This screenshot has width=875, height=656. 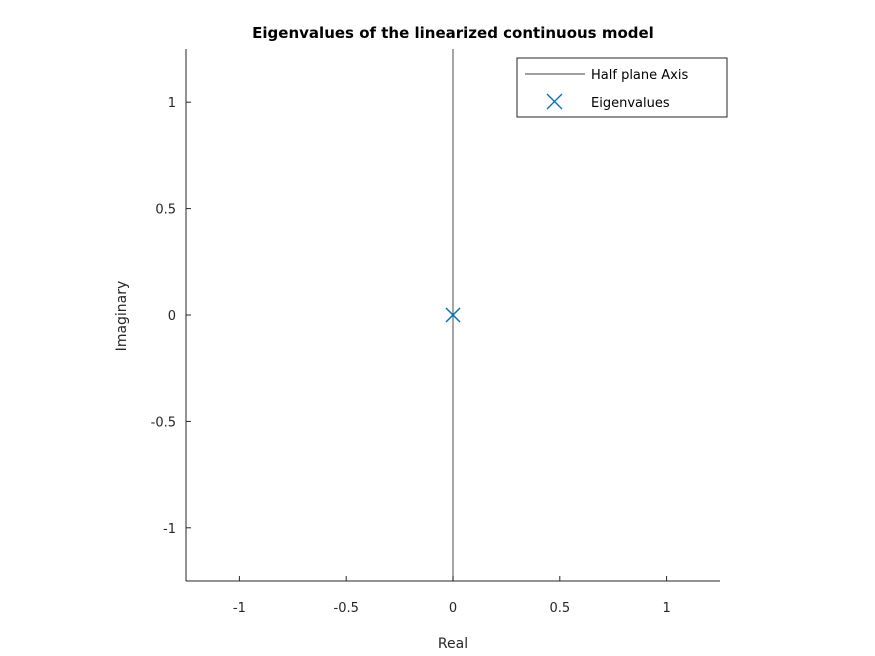 What do you see at coordinates (172, 103) in the screenshot?
I see `y-tick-label: 1` at bounding box center [172, 103].